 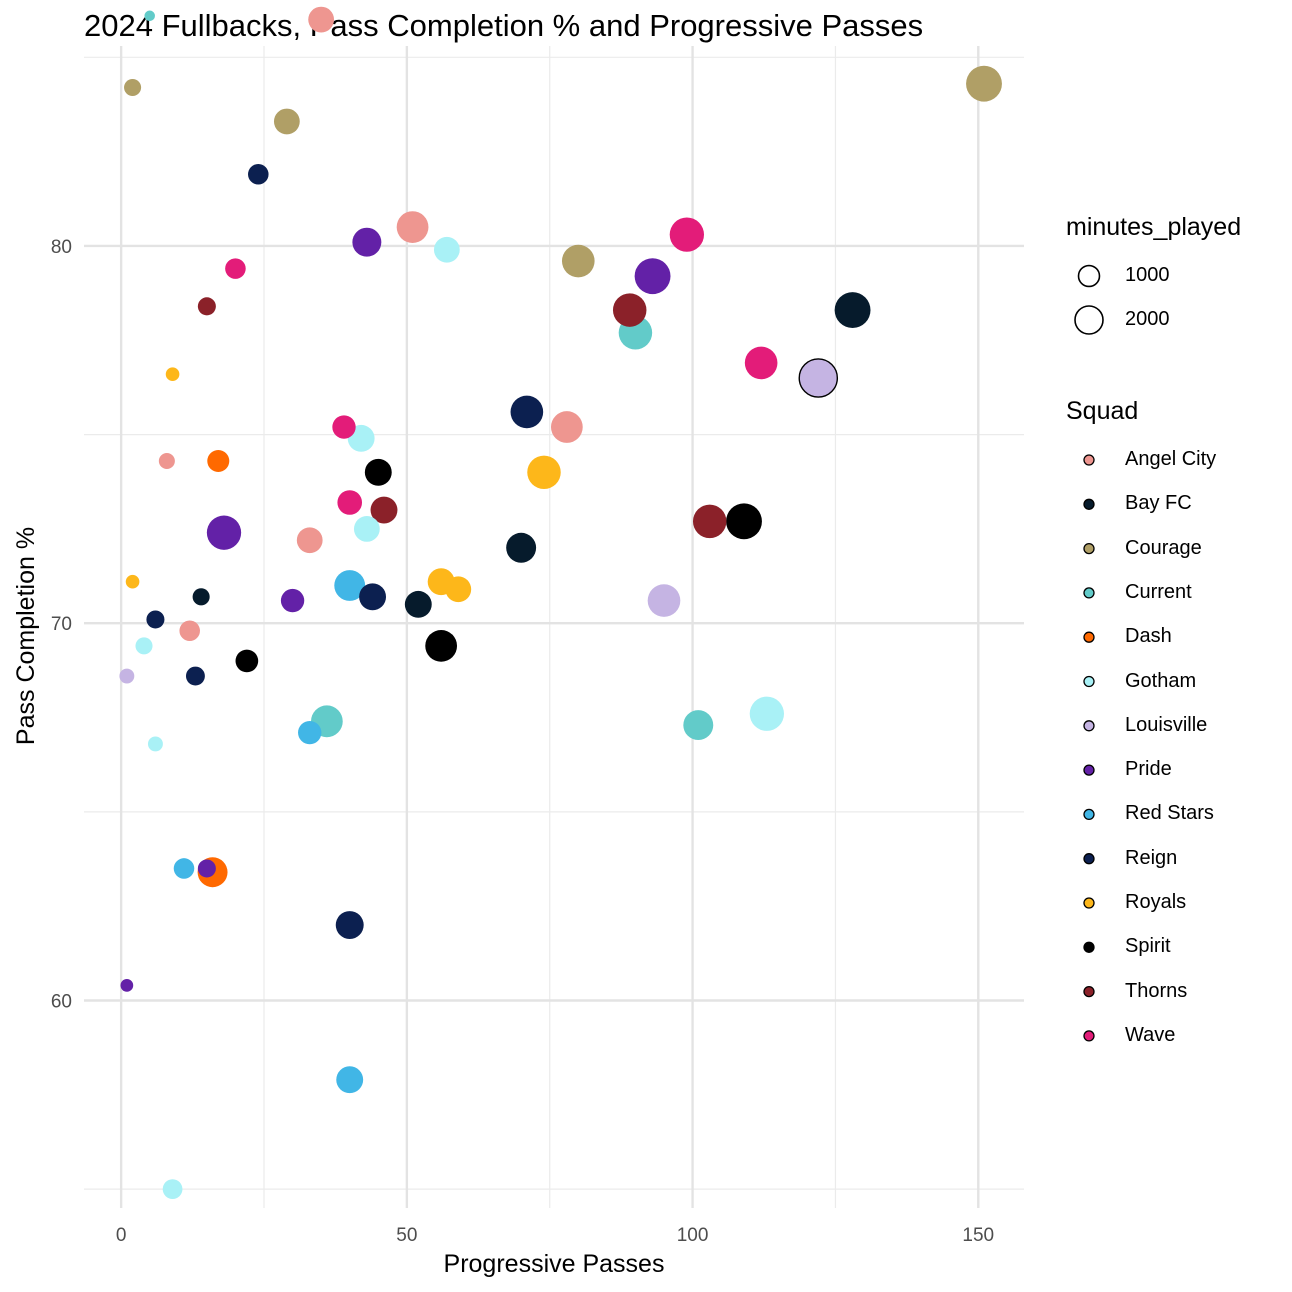 What do you see at coordinates (1156, 990) in the screenshot?
I see `color-legend-label: Thorns` at bounding box center [1156, 990].